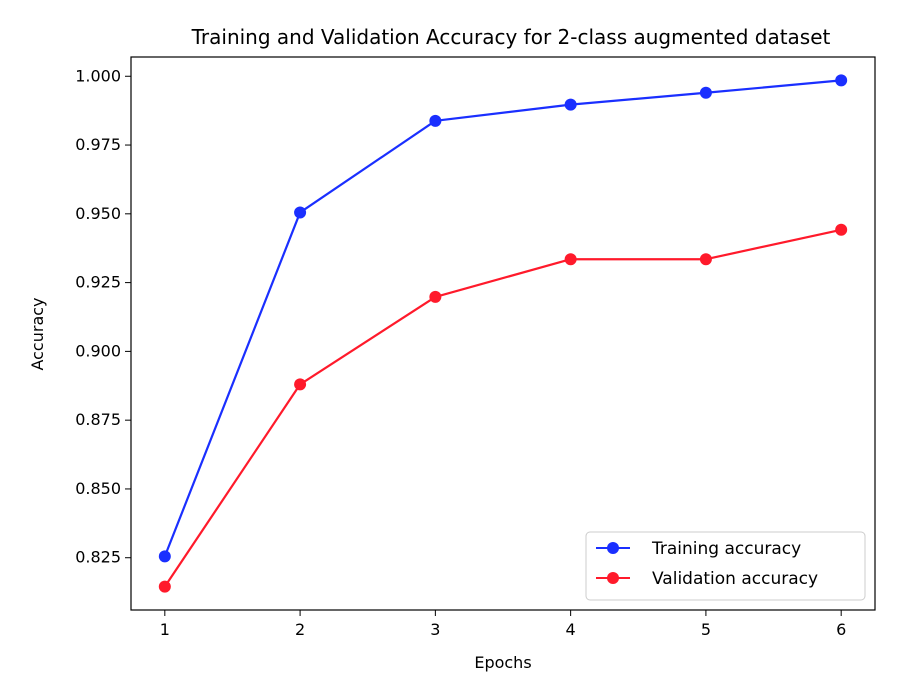 This screenshot has height=686, width=918. I want to click on legend-box, so click(725, 566).